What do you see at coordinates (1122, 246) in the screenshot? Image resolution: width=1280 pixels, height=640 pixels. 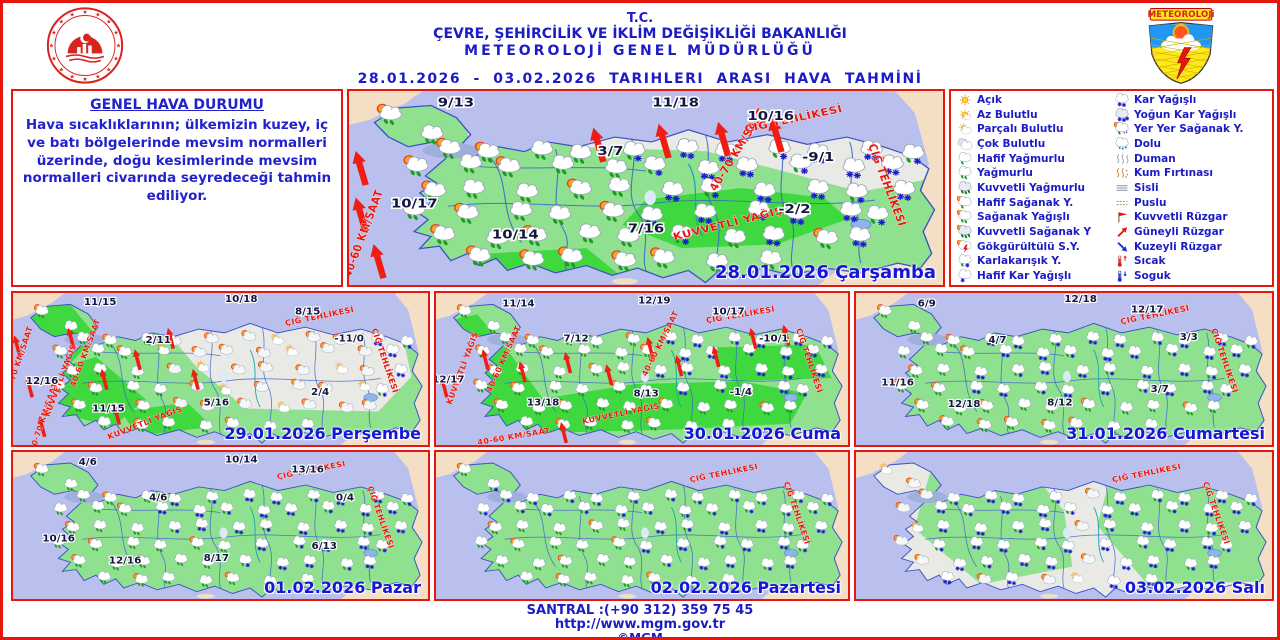 I see `kuzeyli-ruzgar-icon` at bounding box center [1122, 246].